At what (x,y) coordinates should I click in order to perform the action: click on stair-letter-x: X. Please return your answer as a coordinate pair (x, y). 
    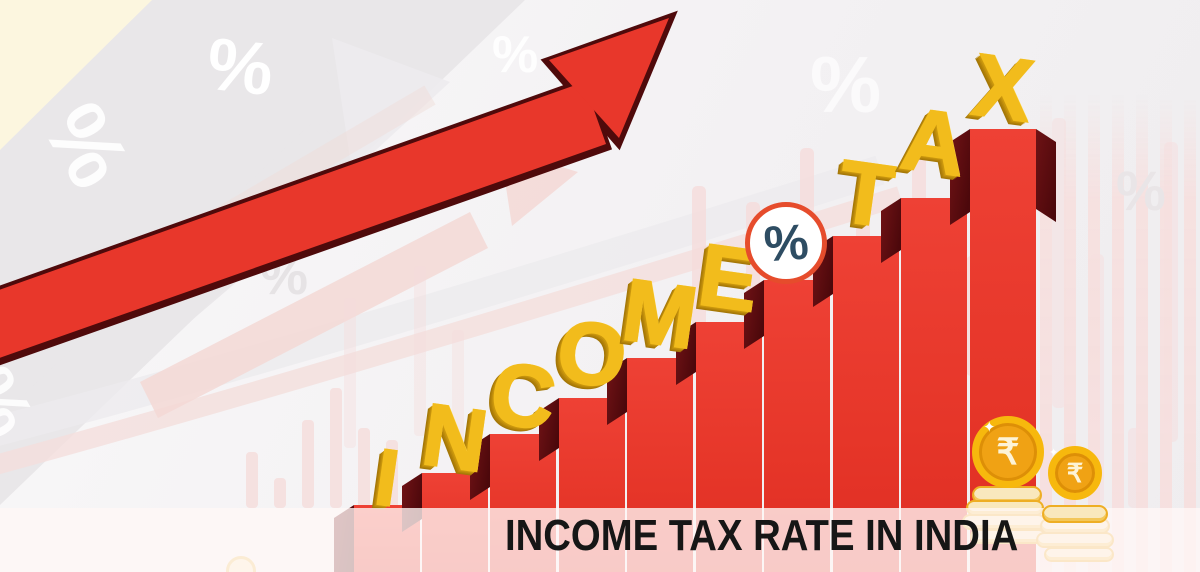
    Looking at the image, I should click on (1003, 87).